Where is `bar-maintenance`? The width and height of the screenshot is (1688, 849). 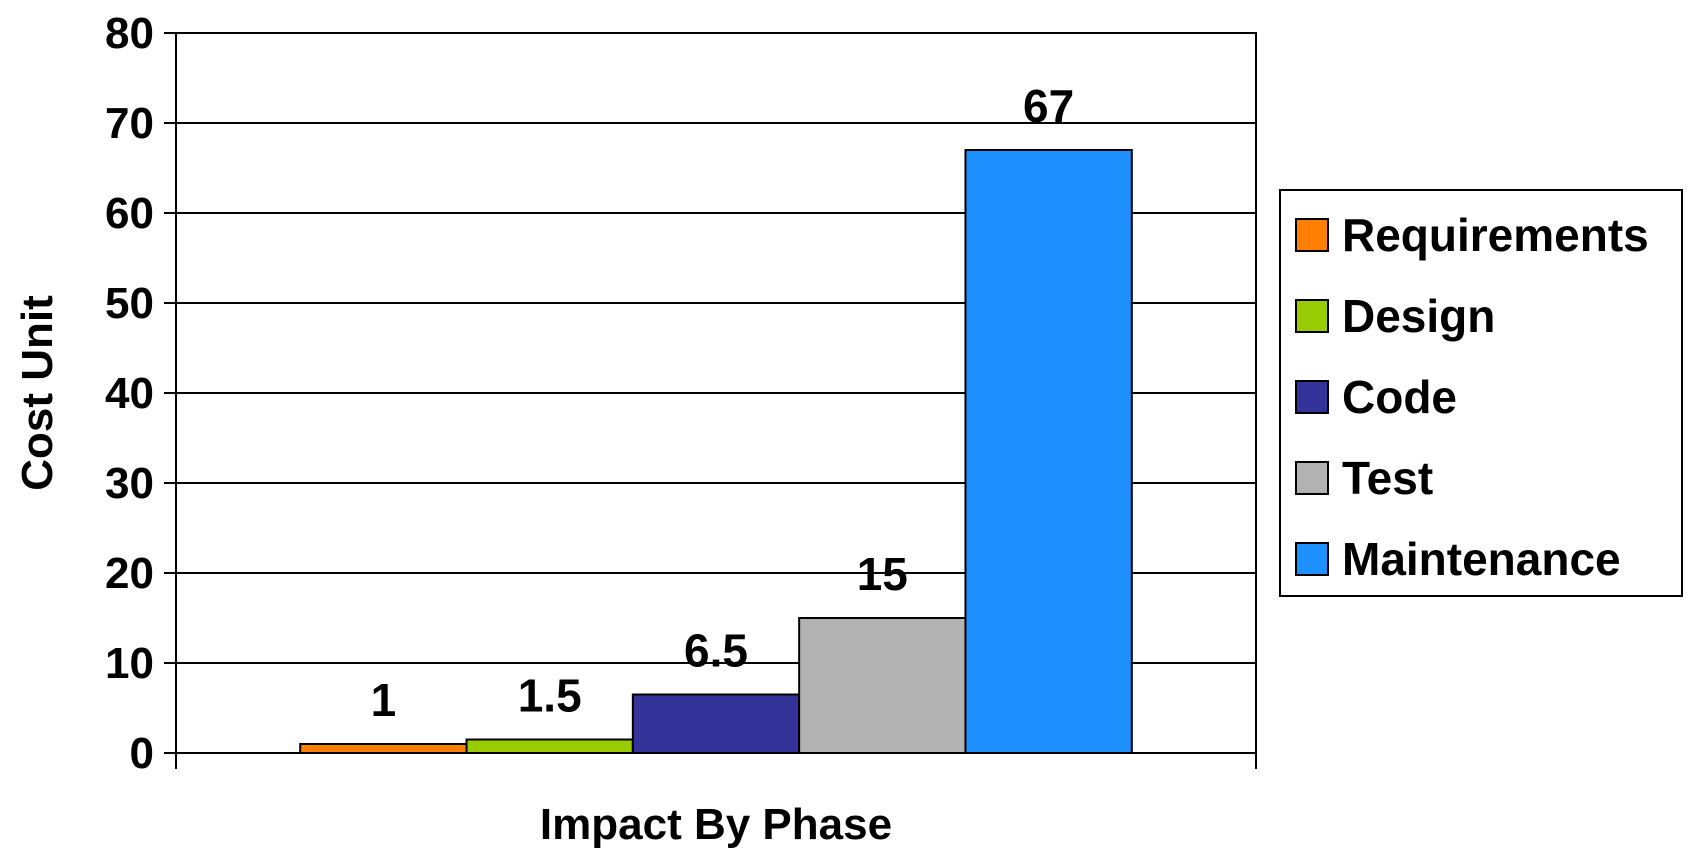 bar-maintenance is located at coordinates (1048, 451).